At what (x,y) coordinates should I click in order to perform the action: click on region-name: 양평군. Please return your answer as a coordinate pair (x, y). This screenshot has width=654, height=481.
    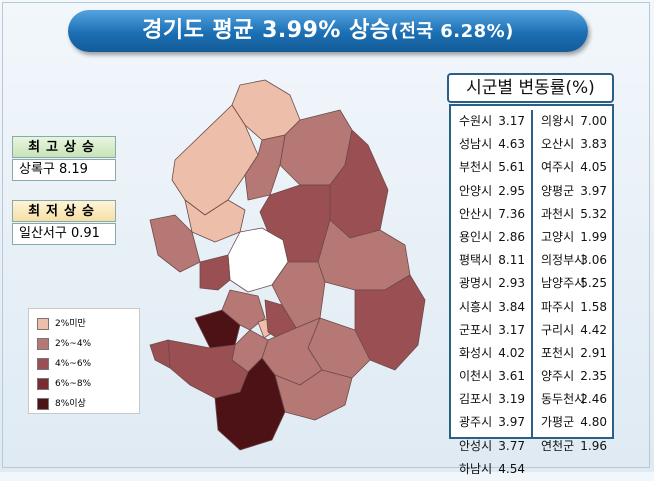
    Looking at the image, I should click on (558, 190).